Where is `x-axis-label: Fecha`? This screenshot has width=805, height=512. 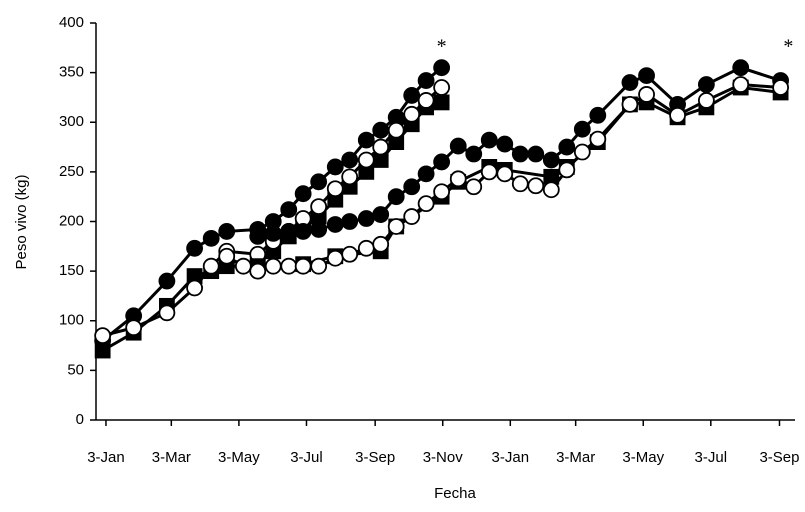
x-axis-label: Fecha is located at coordinates (455, 493).